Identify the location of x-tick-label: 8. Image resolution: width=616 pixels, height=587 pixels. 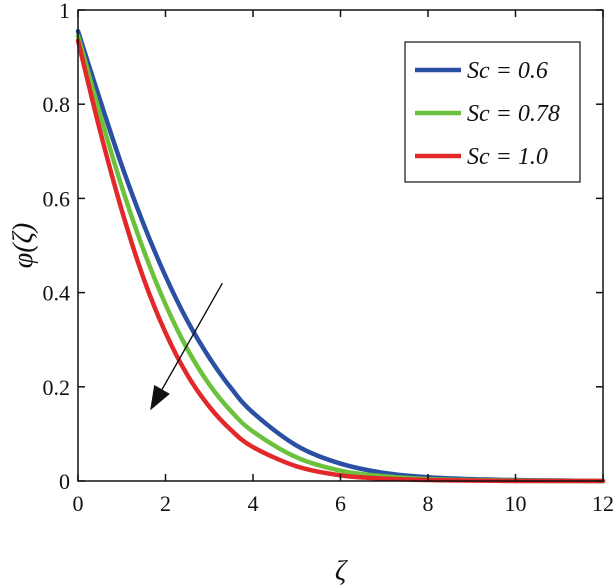
(428, 503).